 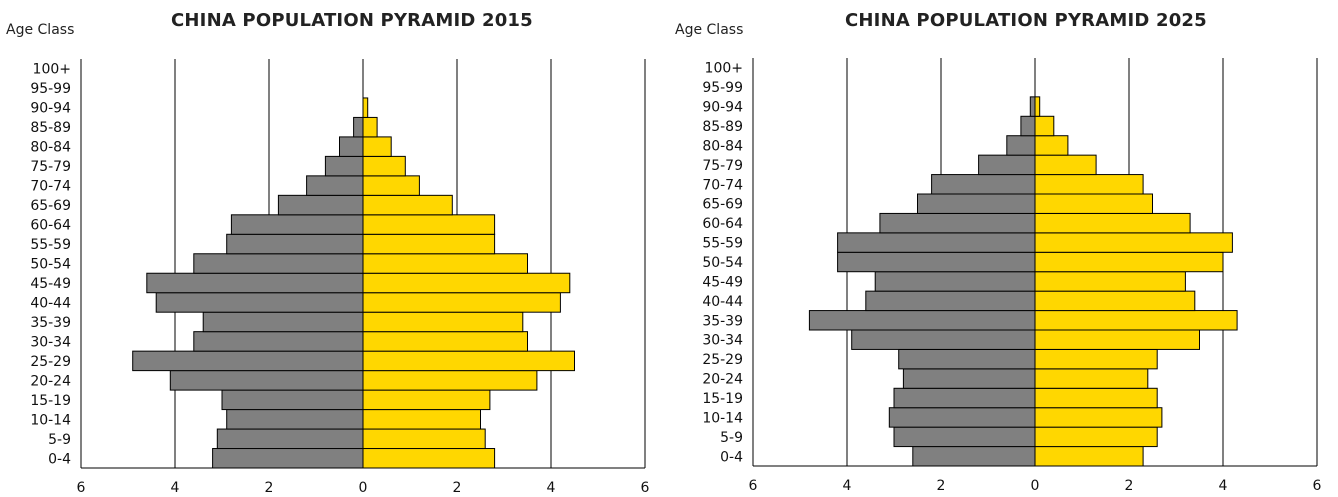 What do you see at coordinates (709, 30) in the screenshot?
I see `y-axis-label: Age Class` at bounding box center [709, 30].